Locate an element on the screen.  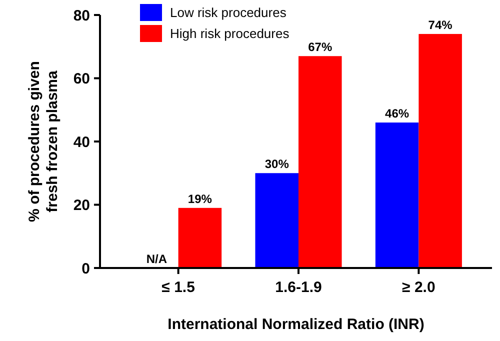
y-tick-label: 20 is located at coordinates (81, 205).